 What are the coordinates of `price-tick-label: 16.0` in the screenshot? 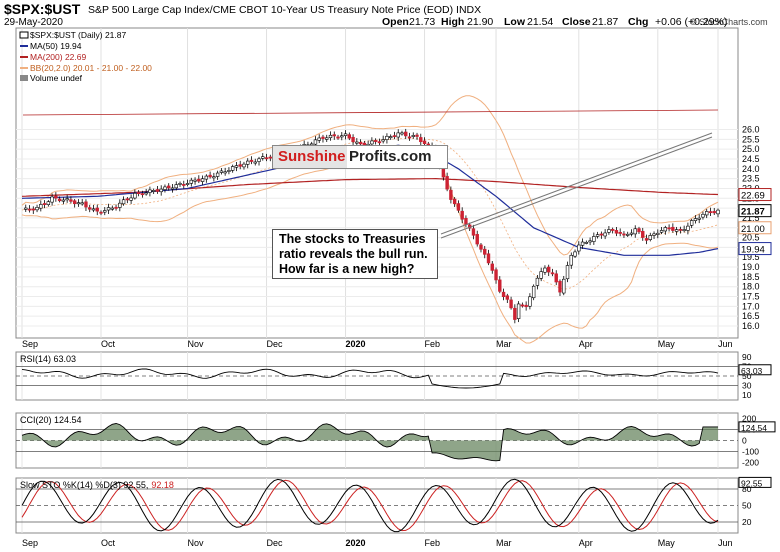 It's located at (751, 326).